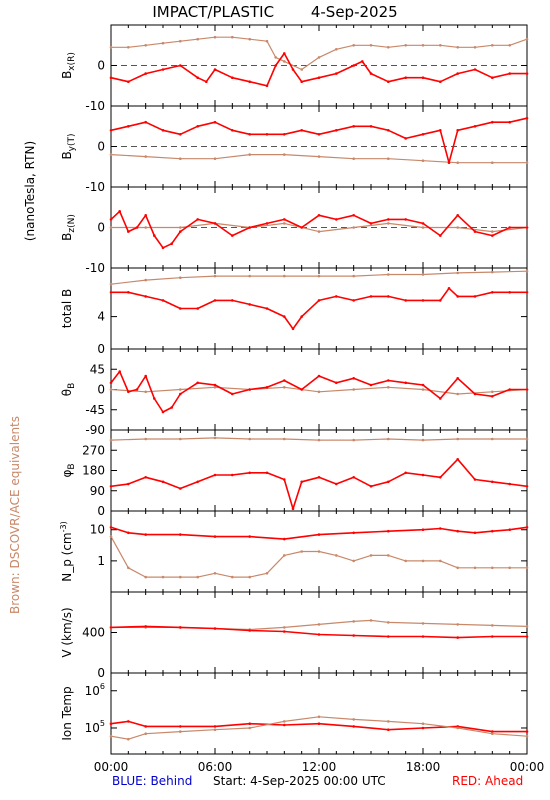 The image size is (550, 800). What do you see at coordinates (319, 484) in the screenshot?
I see `series-phi-ahead` at bounding box center [319, 484].